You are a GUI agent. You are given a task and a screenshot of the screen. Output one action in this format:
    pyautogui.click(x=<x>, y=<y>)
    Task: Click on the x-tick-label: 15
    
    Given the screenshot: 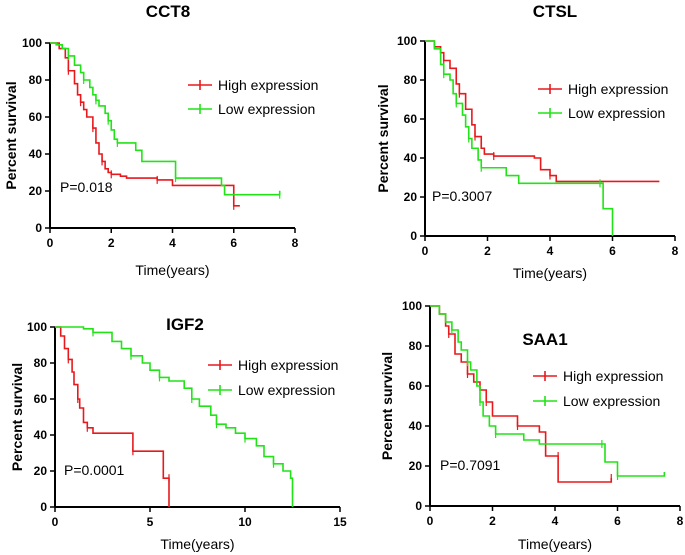 What is the action you would take?
    pyautogui.click(x=340, y=522)
    